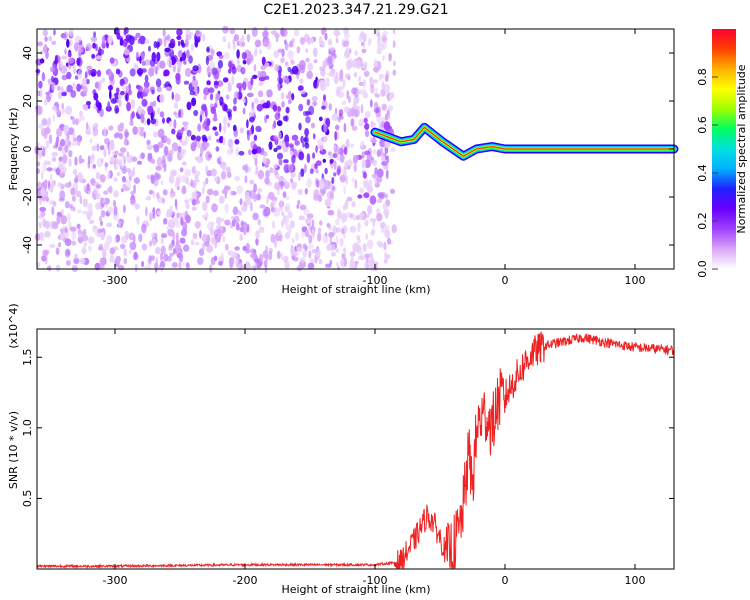  I want to click on chart-title: C2E1.2023.347.21.29.G21, so click(355, 10).